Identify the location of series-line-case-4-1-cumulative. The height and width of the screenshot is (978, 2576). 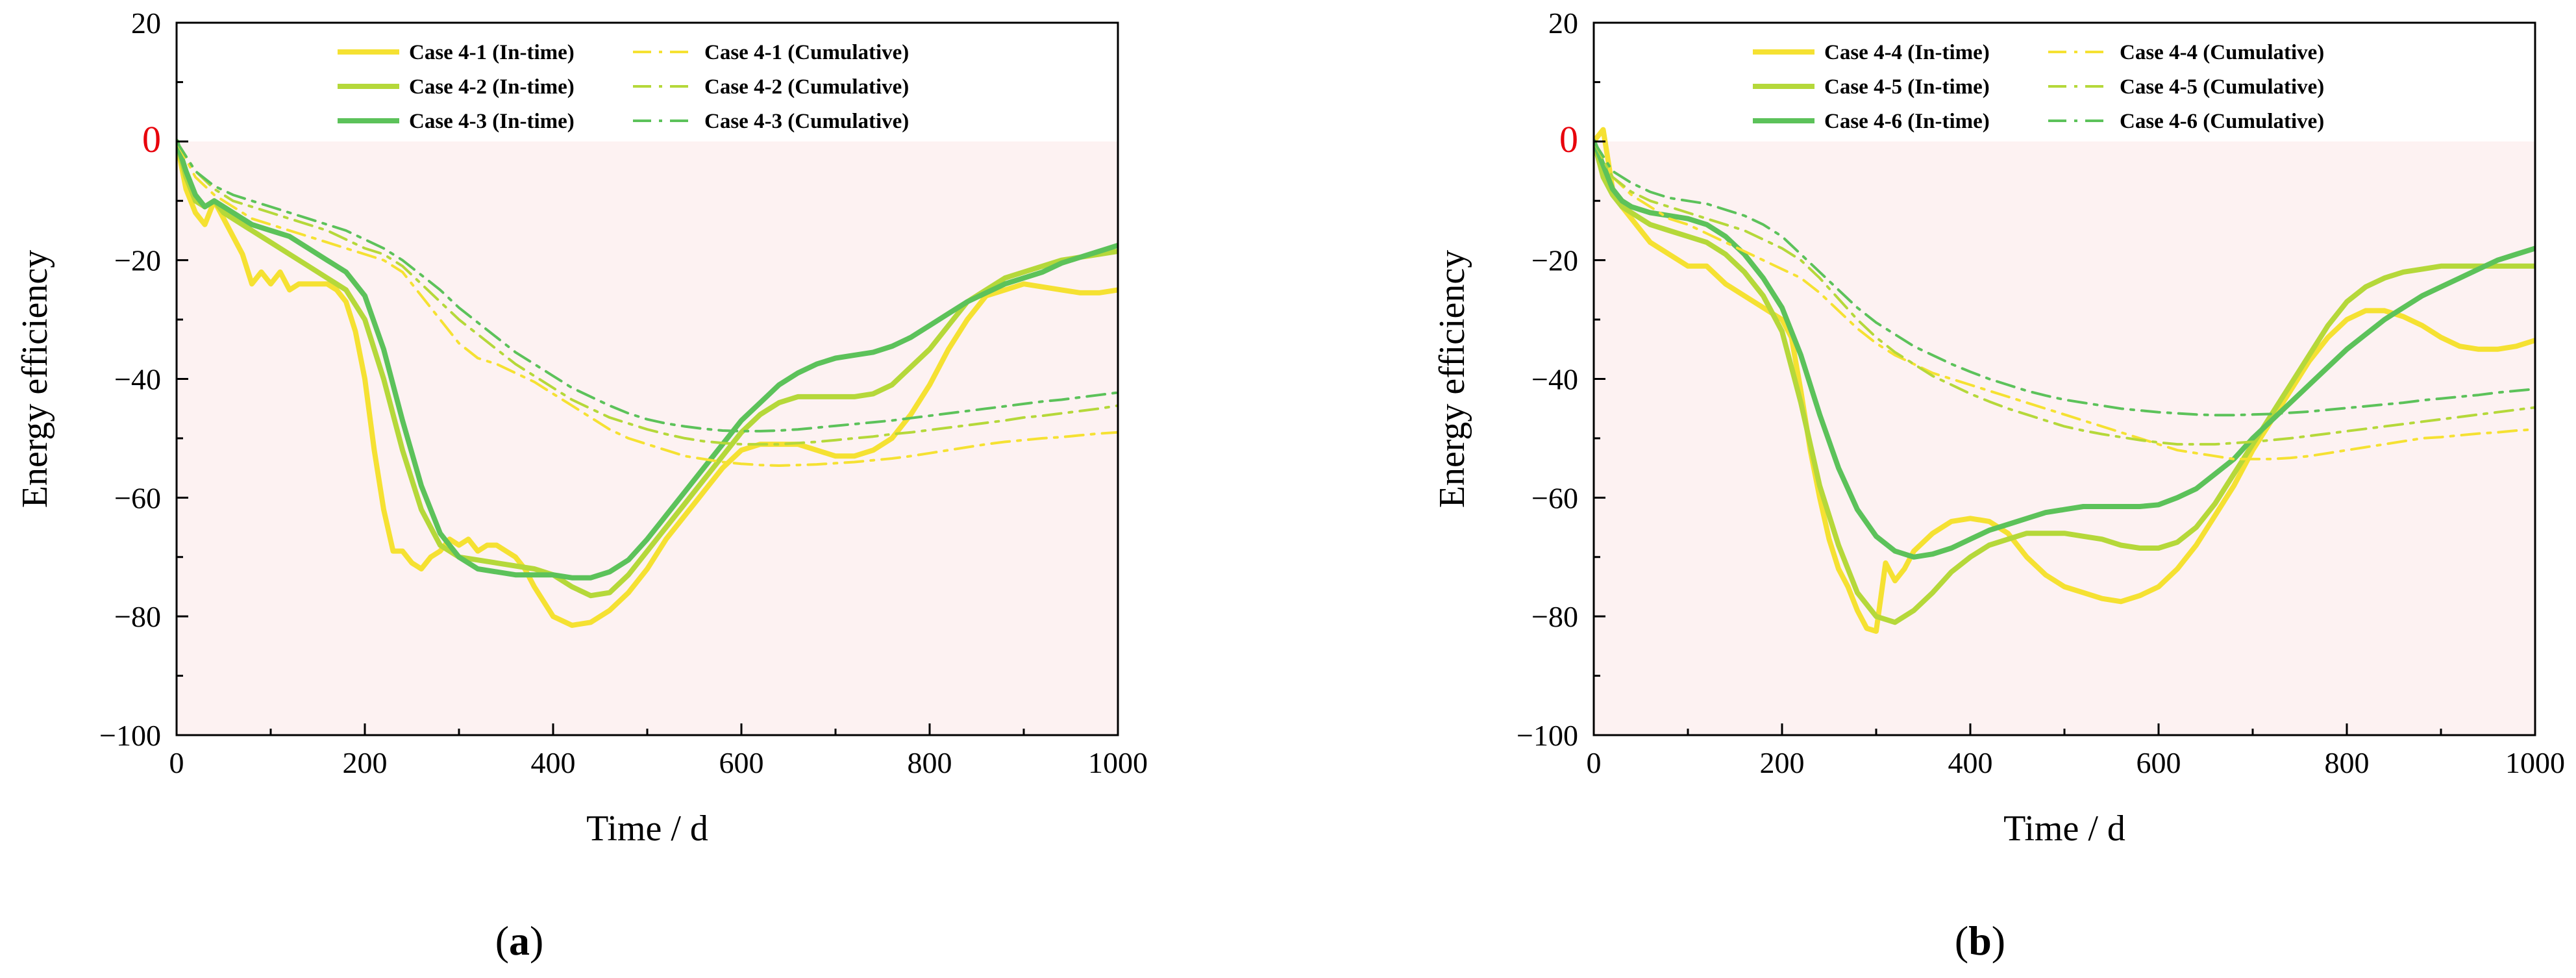
(647, 303).